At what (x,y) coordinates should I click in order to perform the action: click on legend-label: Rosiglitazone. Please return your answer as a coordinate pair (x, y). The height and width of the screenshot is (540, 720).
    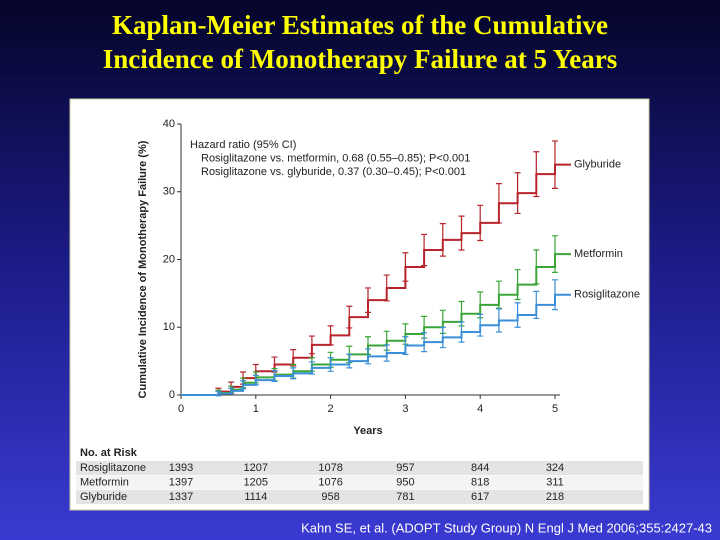
    Looking at the image, I should click on (607, 295).